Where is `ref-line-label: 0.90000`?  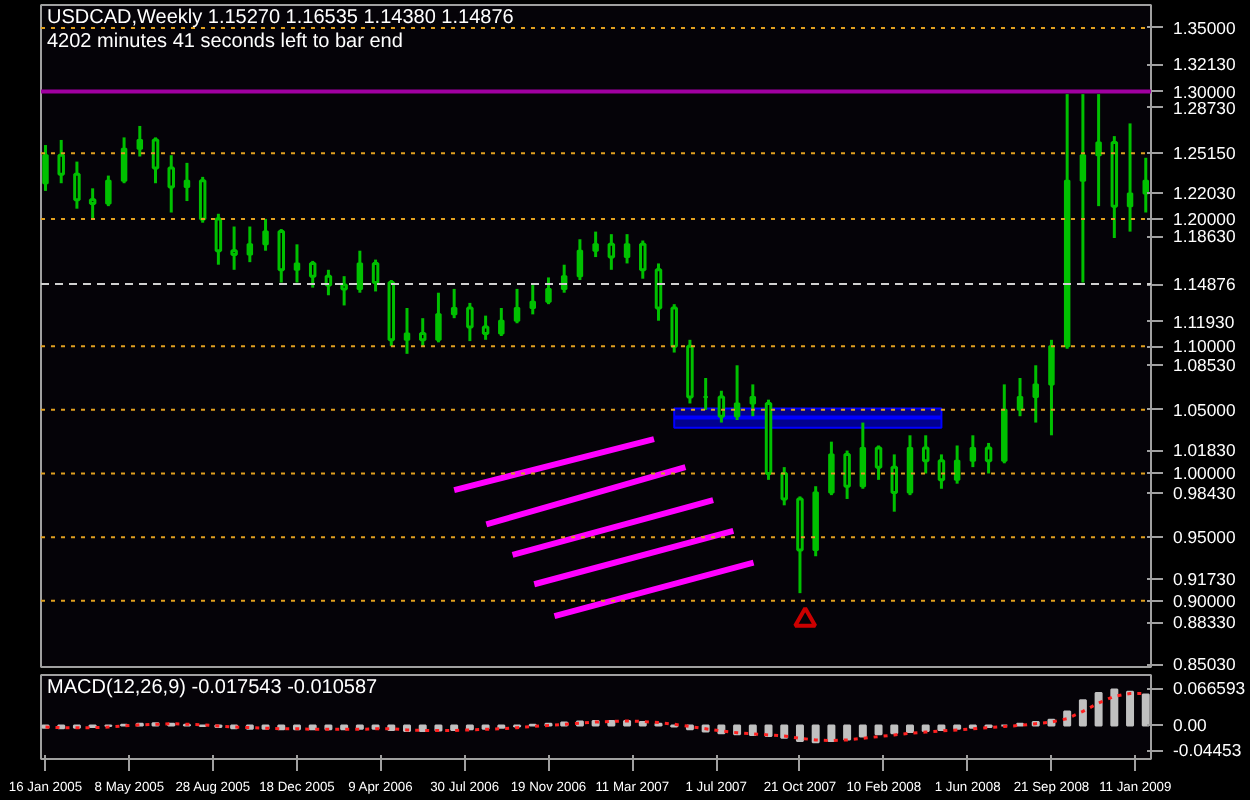
ref-line-label: 0.90000 is located at coordinates (1204, 600).